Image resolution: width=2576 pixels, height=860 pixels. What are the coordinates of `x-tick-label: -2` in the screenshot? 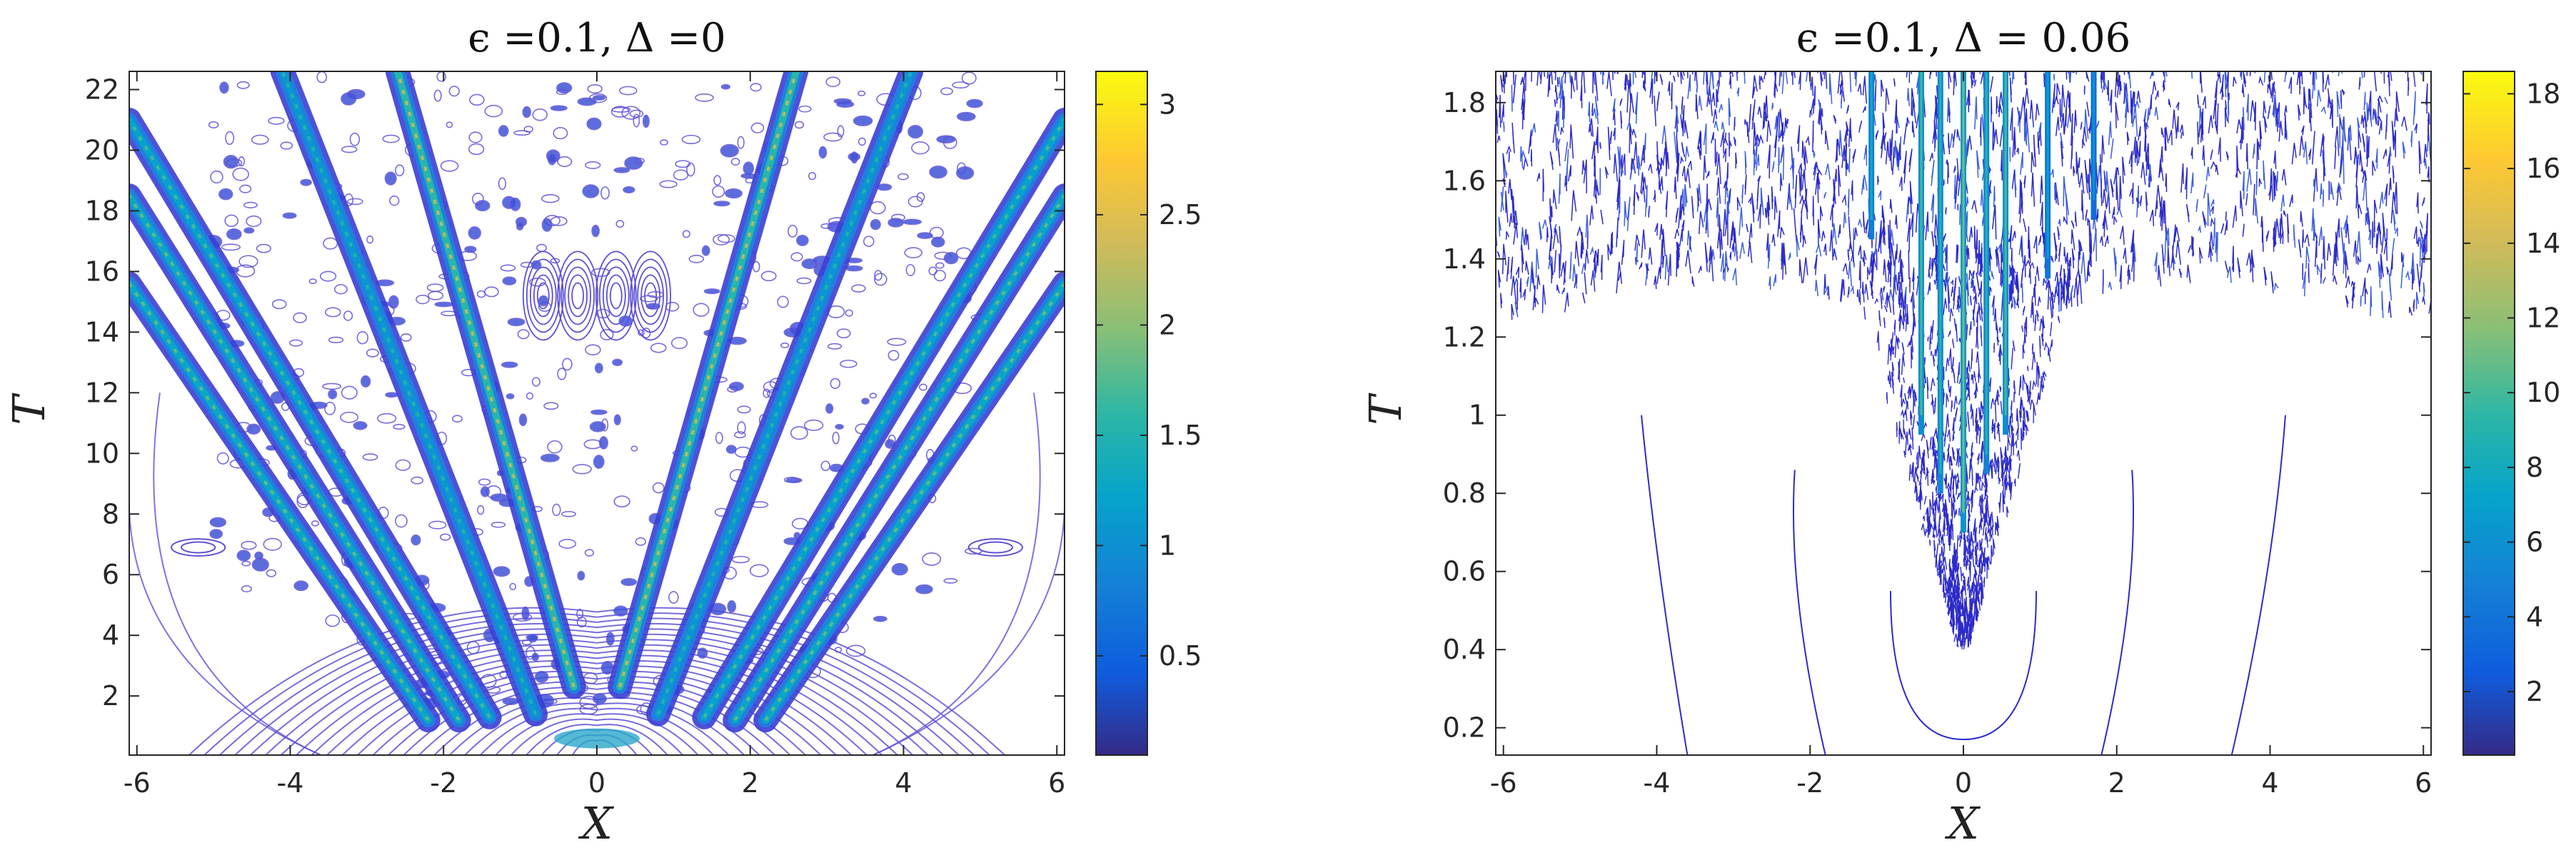 It's located at (444, 783).